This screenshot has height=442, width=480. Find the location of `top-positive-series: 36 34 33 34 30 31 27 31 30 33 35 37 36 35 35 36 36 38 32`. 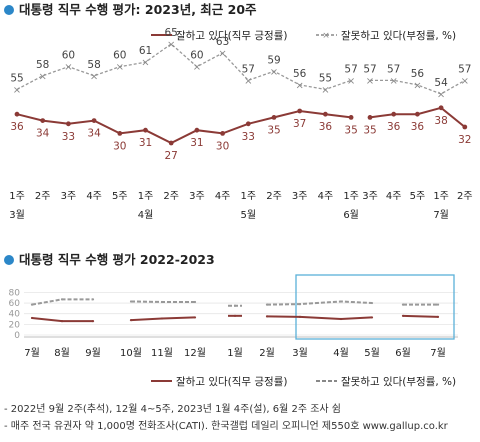

top-positive-series: 36 34 33 34 30 31 27 31 30 33 35 37 36 35 35 36 36 38 32 is located at coordinates (240, 133).